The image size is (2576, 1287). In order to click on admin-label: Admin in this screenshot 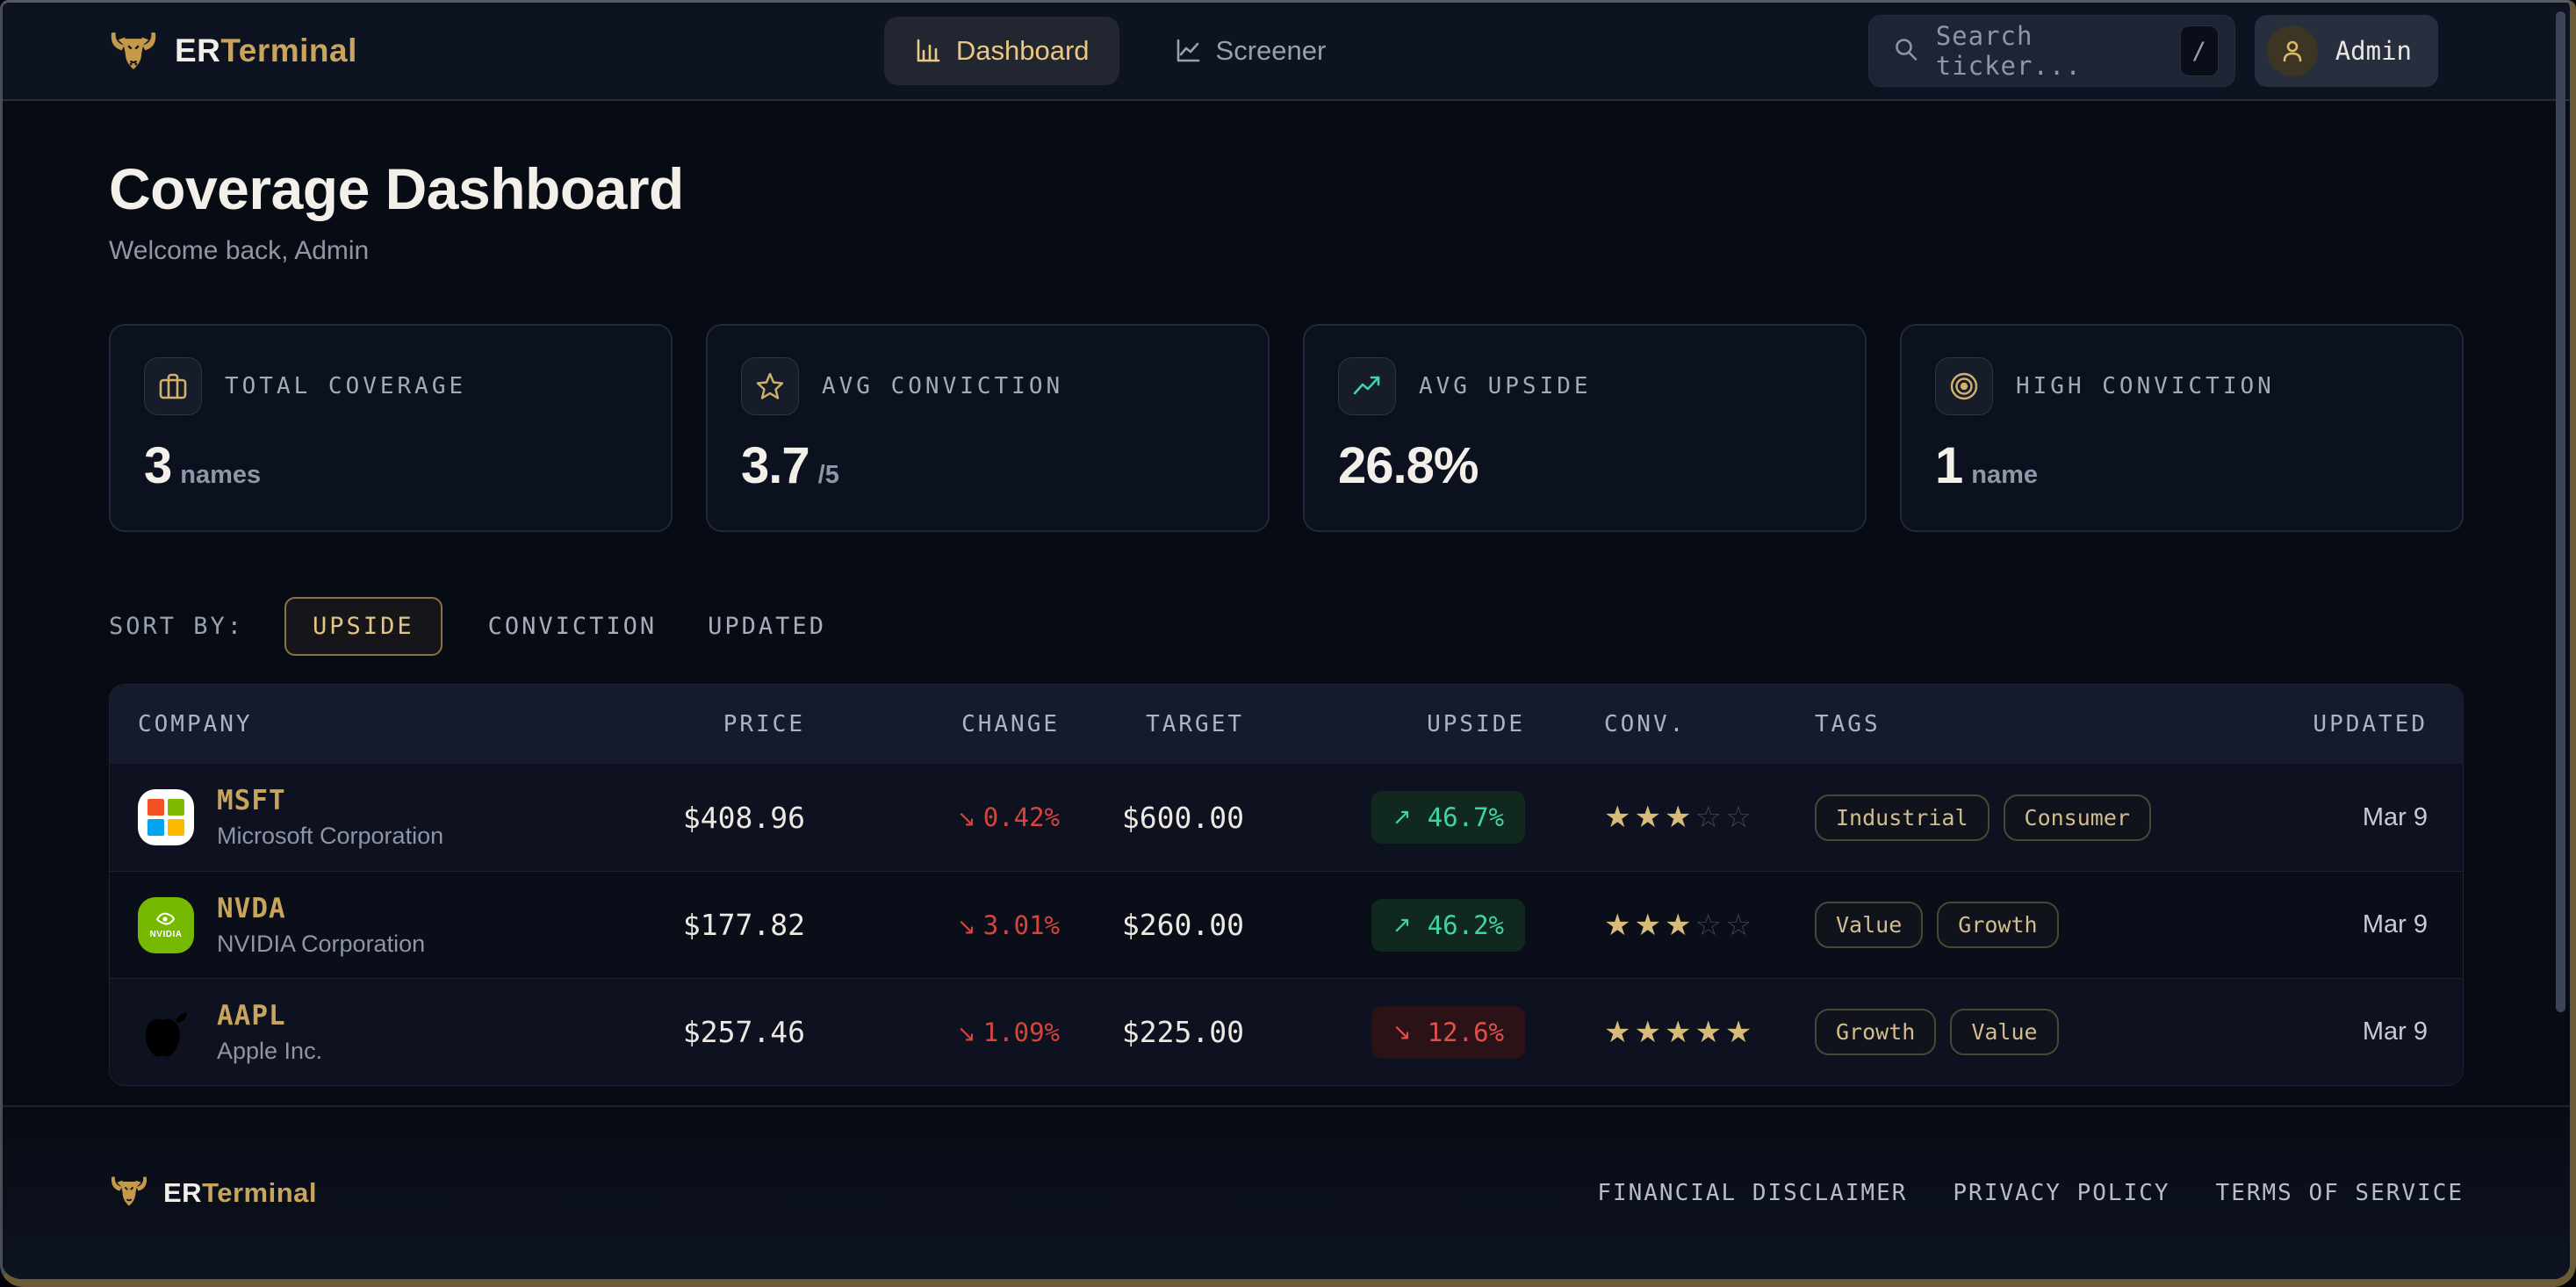, I will do `click(2373, 51)`.